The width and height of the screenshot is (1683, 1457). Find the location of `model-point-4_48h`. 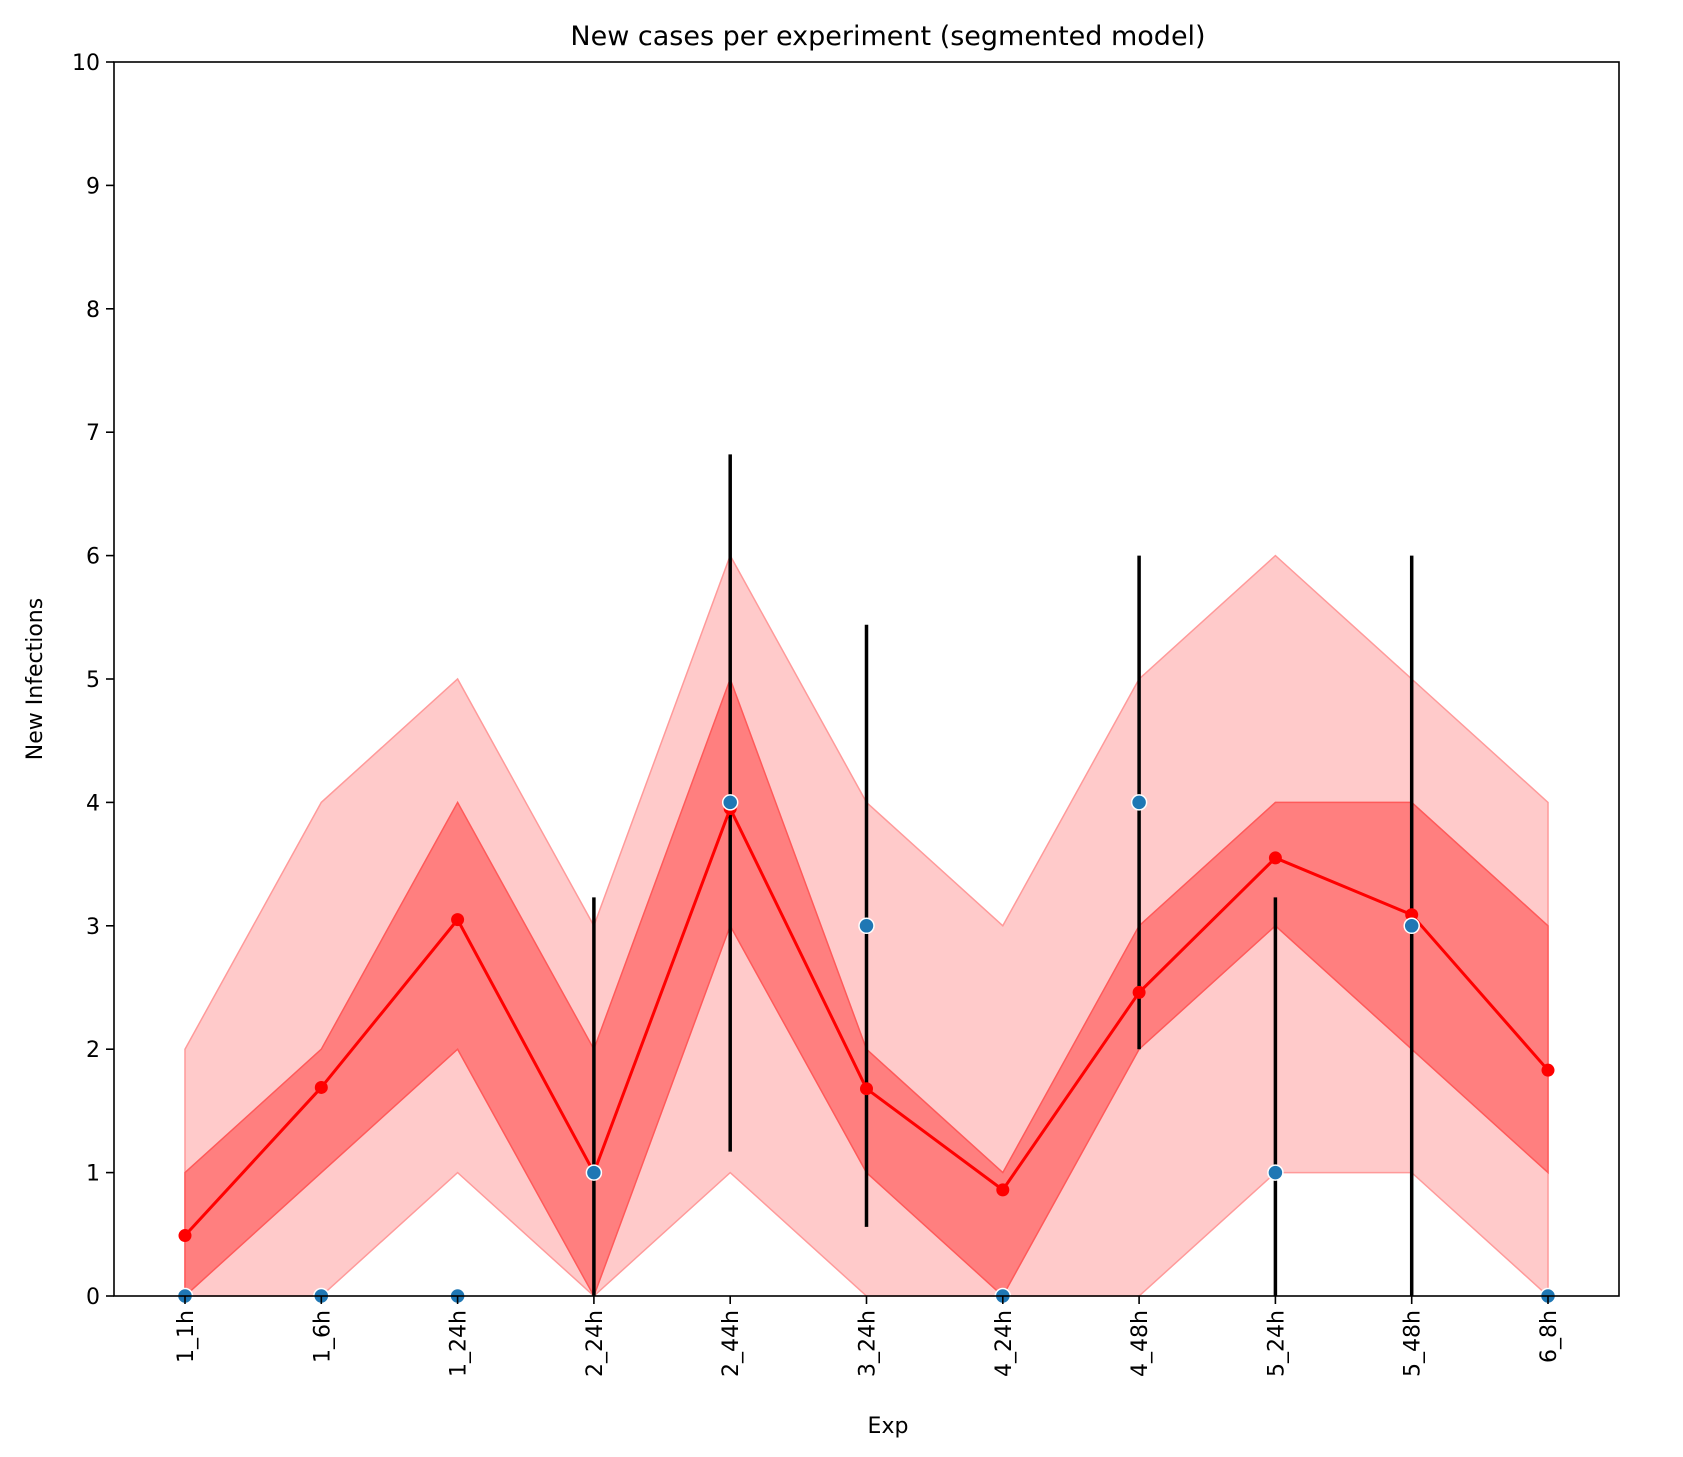

model-point-4_48h is located at coordinates (1139, 992).